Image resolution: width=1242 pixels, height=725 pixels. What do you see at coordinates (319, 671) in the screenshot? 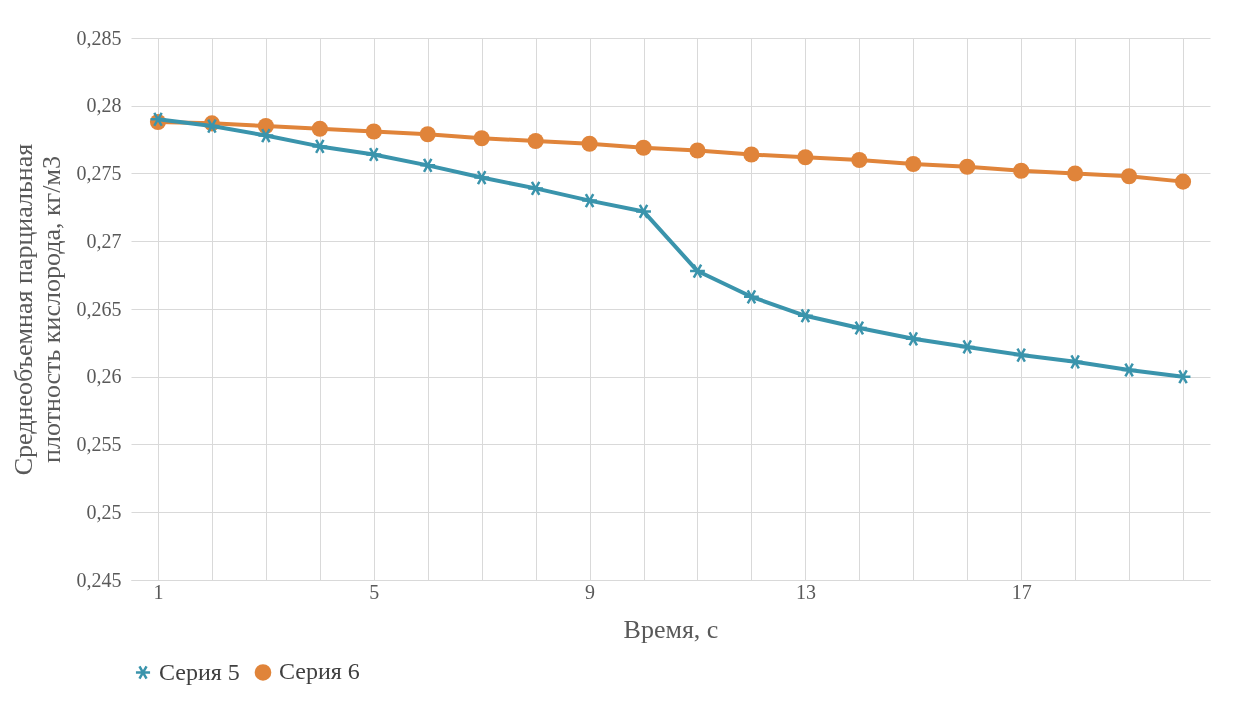
I see `legend-label: Серия 6` at bounding box center [319, 671].